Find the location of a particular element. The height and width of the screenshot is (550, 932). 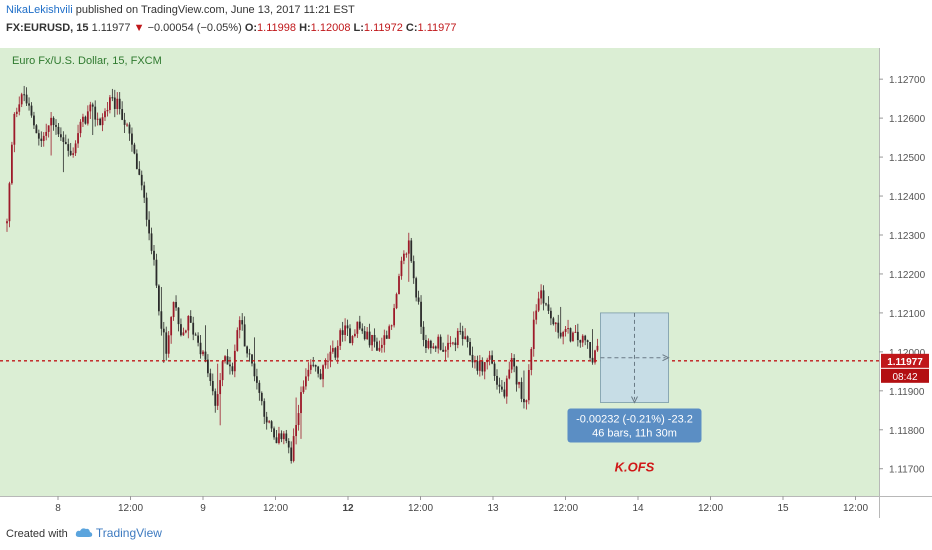

price-axis is located at coordinates (905, 272).